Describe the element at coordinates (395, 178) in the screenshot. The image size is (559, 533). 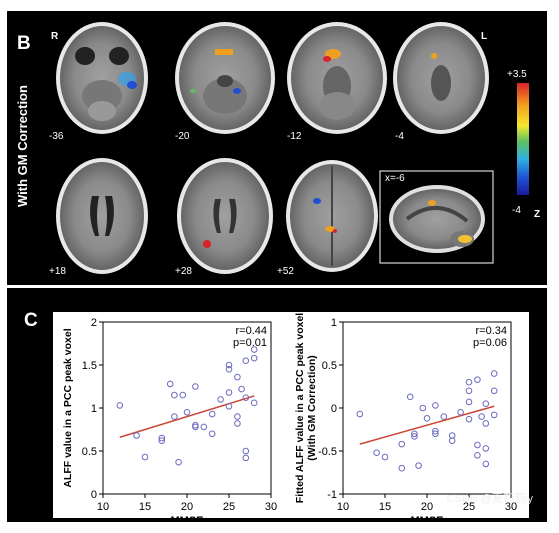
I see `sagittal-label: x=-6` at that location.